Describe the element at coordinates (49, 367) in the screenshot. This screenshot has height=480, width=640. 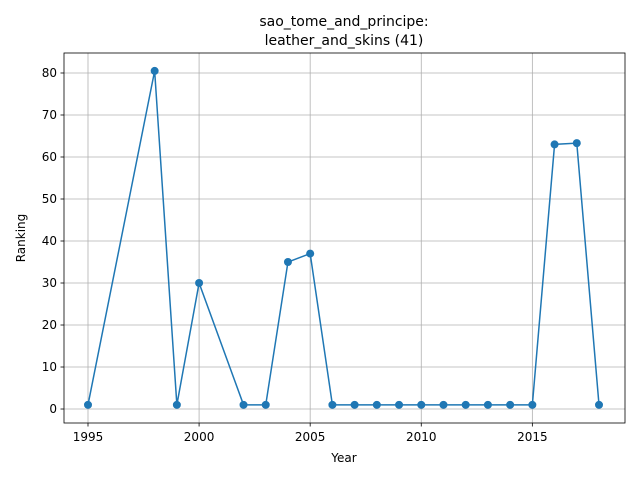
I see `y-tick-label: 10` at that location.